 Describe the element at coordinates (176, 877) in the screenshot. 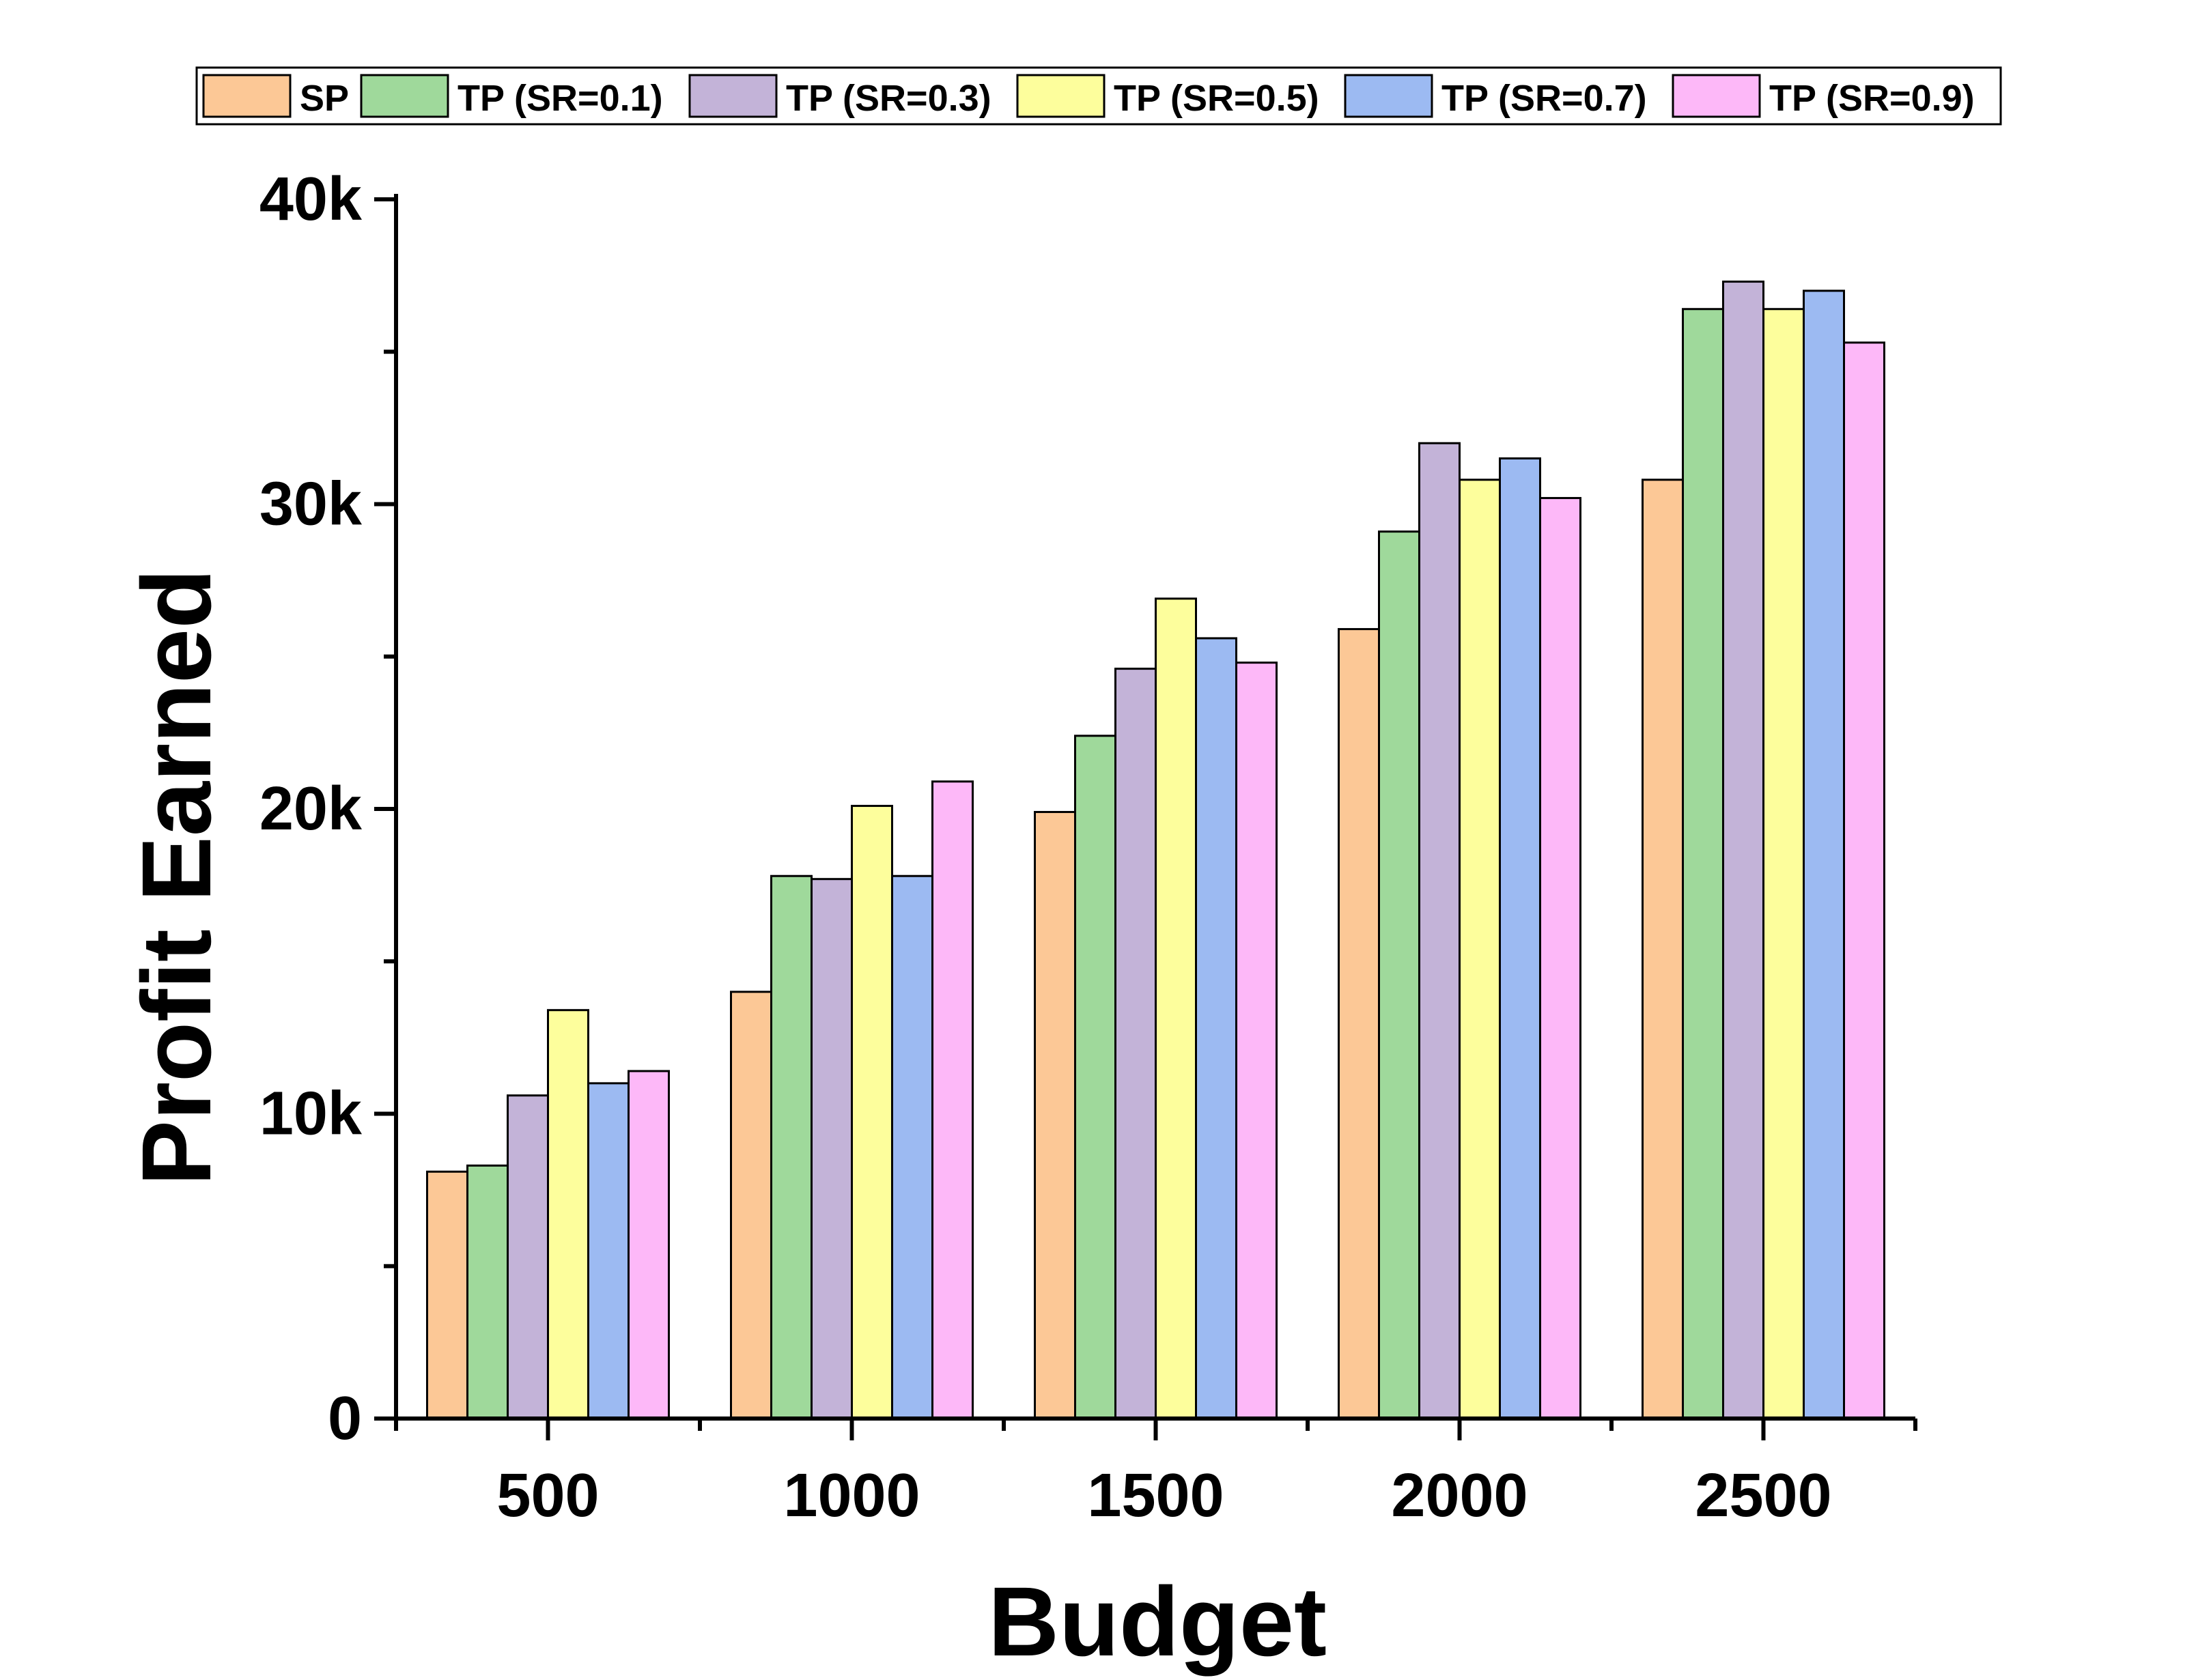

I see `y-axis-title: Profit Earned` at that location.